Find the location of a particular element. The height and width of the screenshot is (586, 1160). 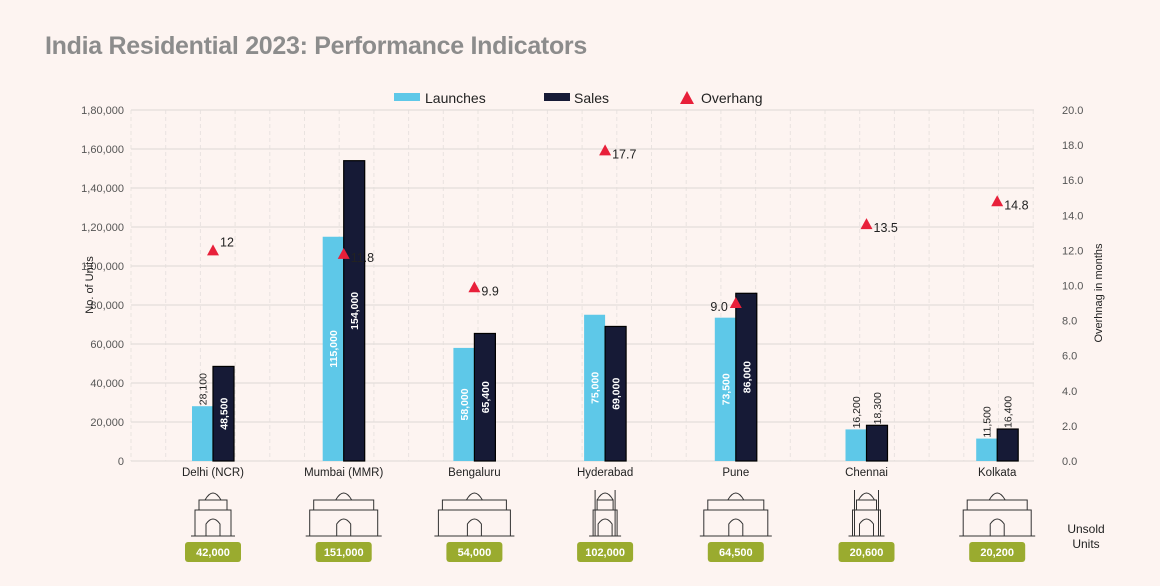

unsold-value: 42,000 is located at coordinates (213, 553).